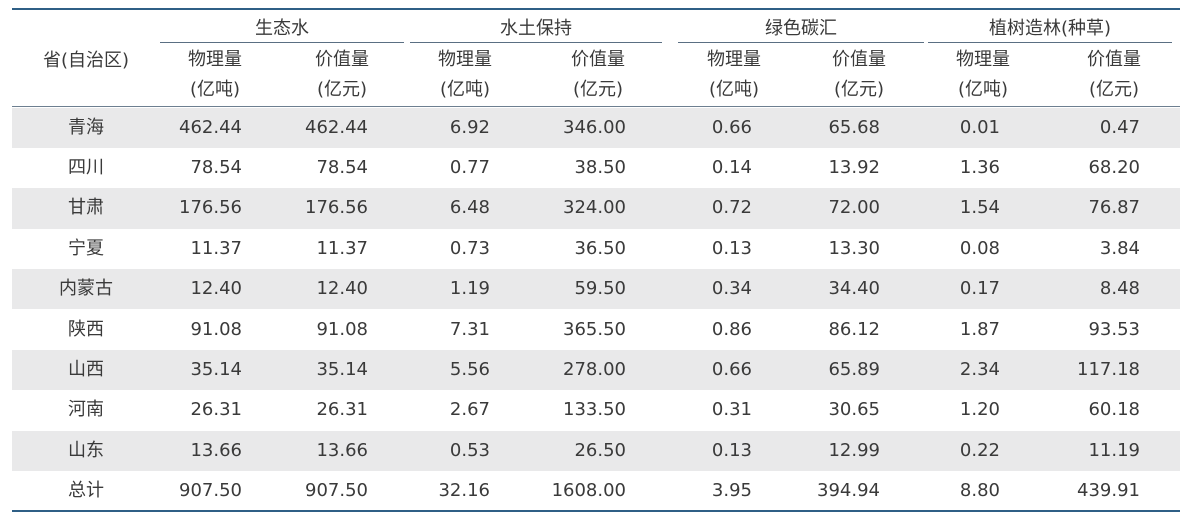 Image resolution: width=1192 pixels, height=518 pixels. I want to click on table-cell: 34.40, so click(854, 289).